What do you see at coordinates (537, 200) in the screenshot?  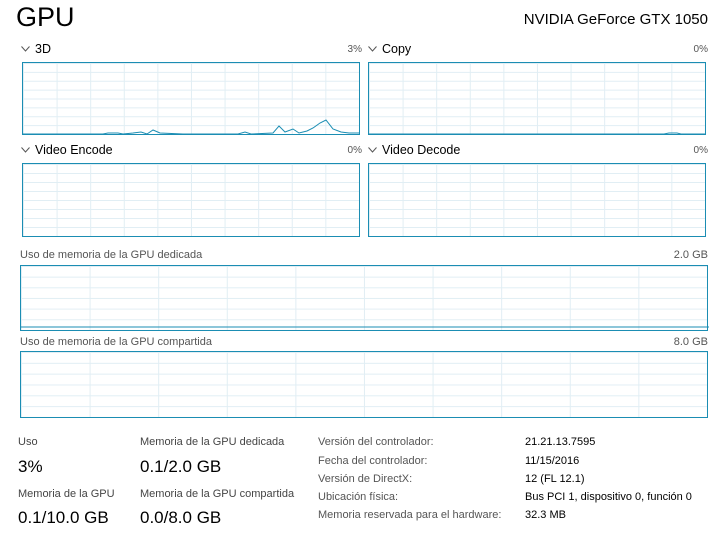 I see `graph-video-decode` at bounding box center [537, 200].